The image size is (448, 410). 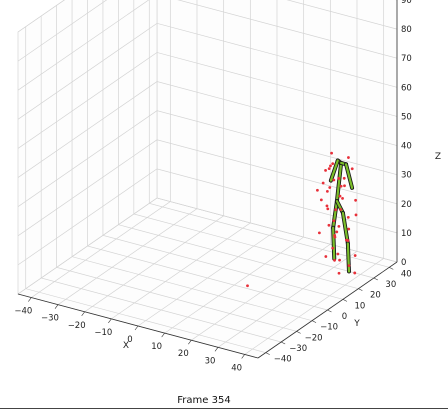 What do you see at coordinates (224, 408) in the screenshot?
I see `bottom-divider` at bounding box center [224, 408].